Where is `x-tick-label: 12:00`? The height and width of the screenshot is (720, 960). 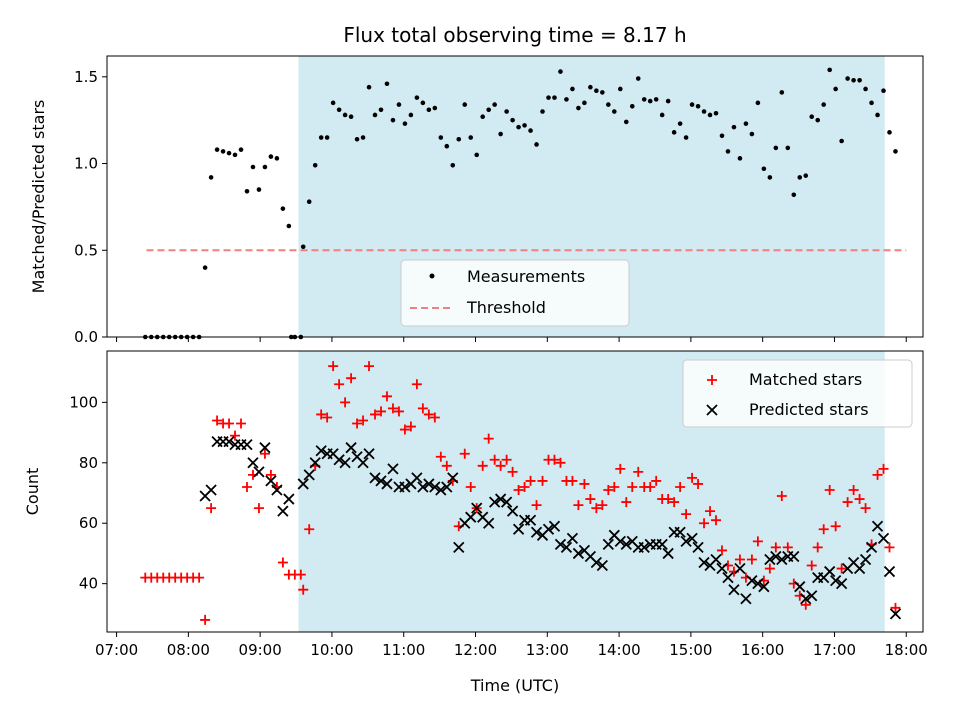
x-tick-label: 12:00 is located at coordinates (475, 650).